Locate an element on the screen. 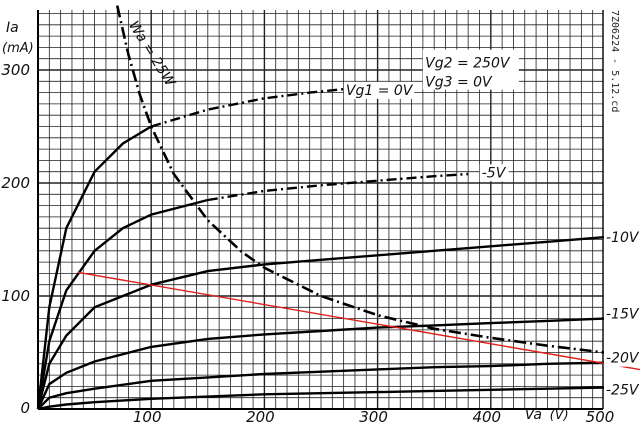 This screenshot has height=427, width=640. series-5v-solid is located at coordinates (122, 304).